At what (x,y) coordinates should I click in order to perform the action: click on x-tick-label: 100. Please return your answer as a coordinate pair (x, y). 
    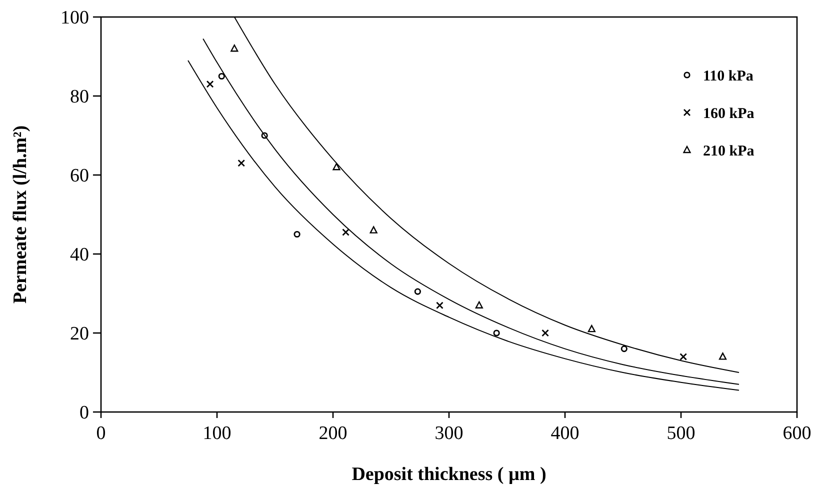
    Looking at the image, I should click on (217, 433).